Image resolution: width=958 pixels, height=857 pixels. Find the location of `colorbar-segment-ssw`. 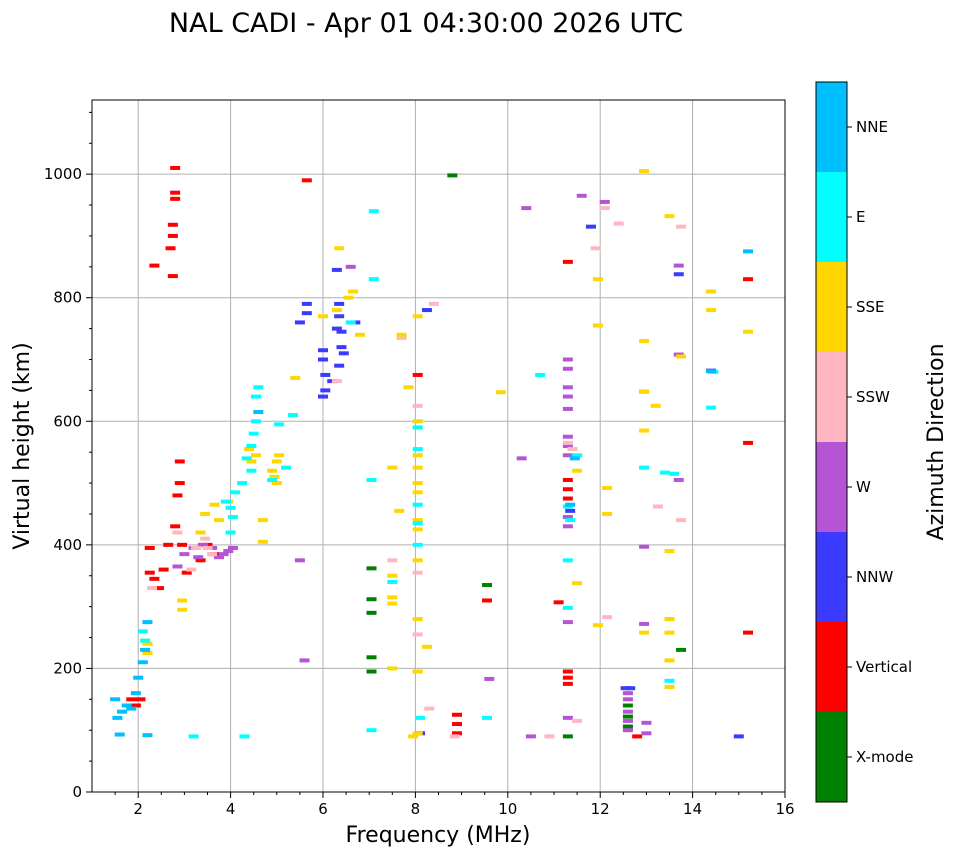

colorbar-segment-ssw is located at coordinates (831, 397).